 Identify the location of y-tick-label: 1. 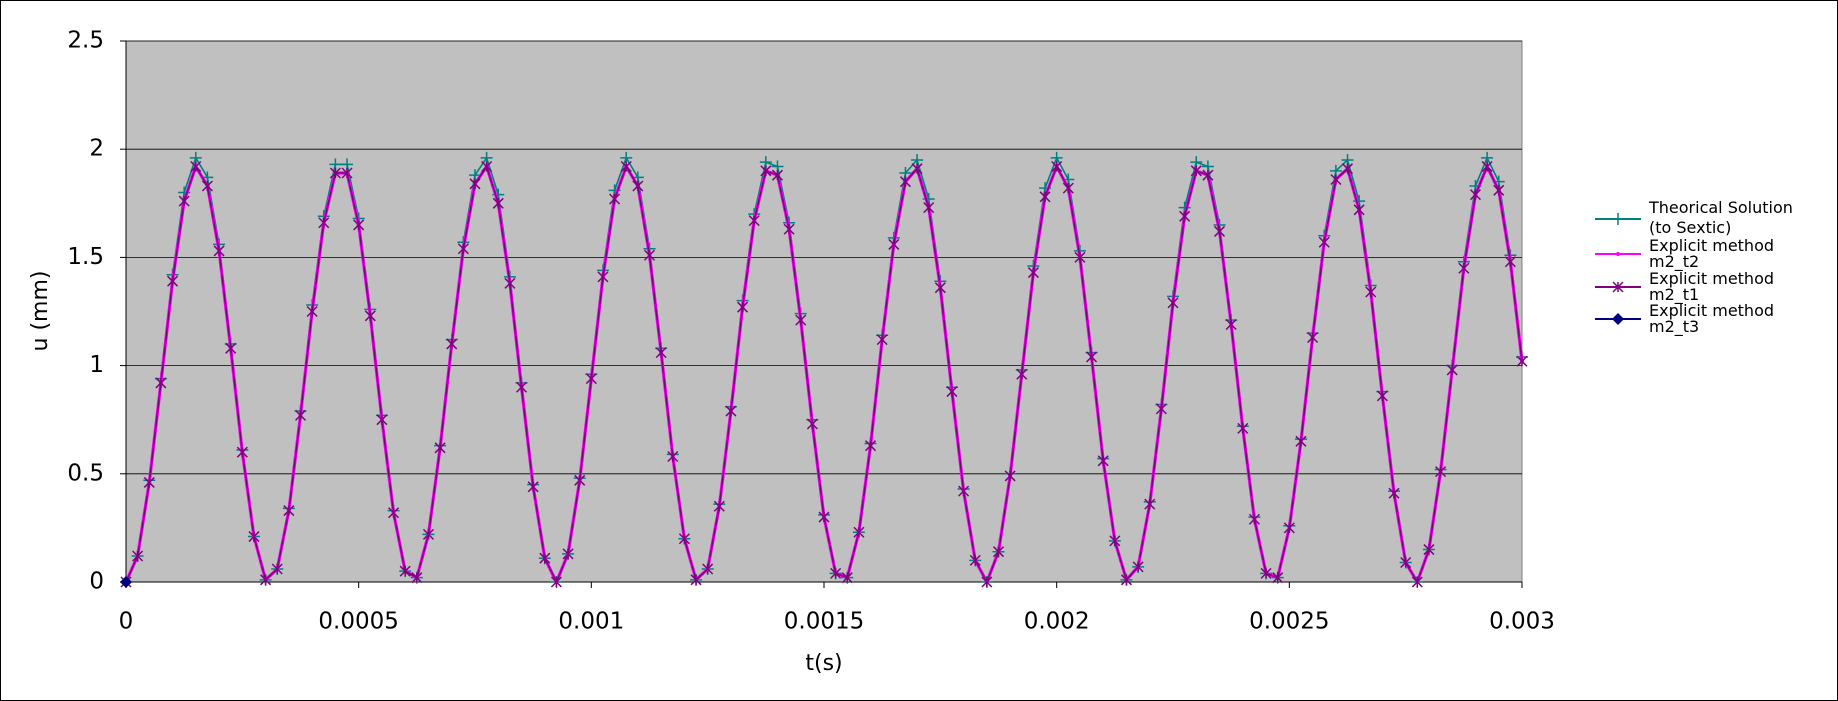
(96, 365).